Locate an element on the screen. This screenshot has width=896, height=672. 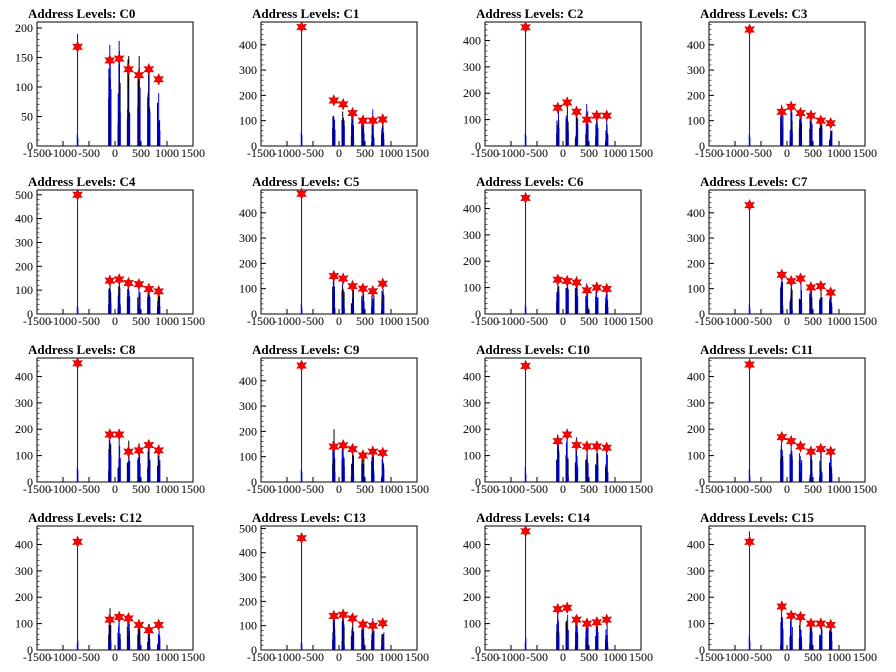
panel-title: Address Levels: C2 is located at coordinates (529, 13).